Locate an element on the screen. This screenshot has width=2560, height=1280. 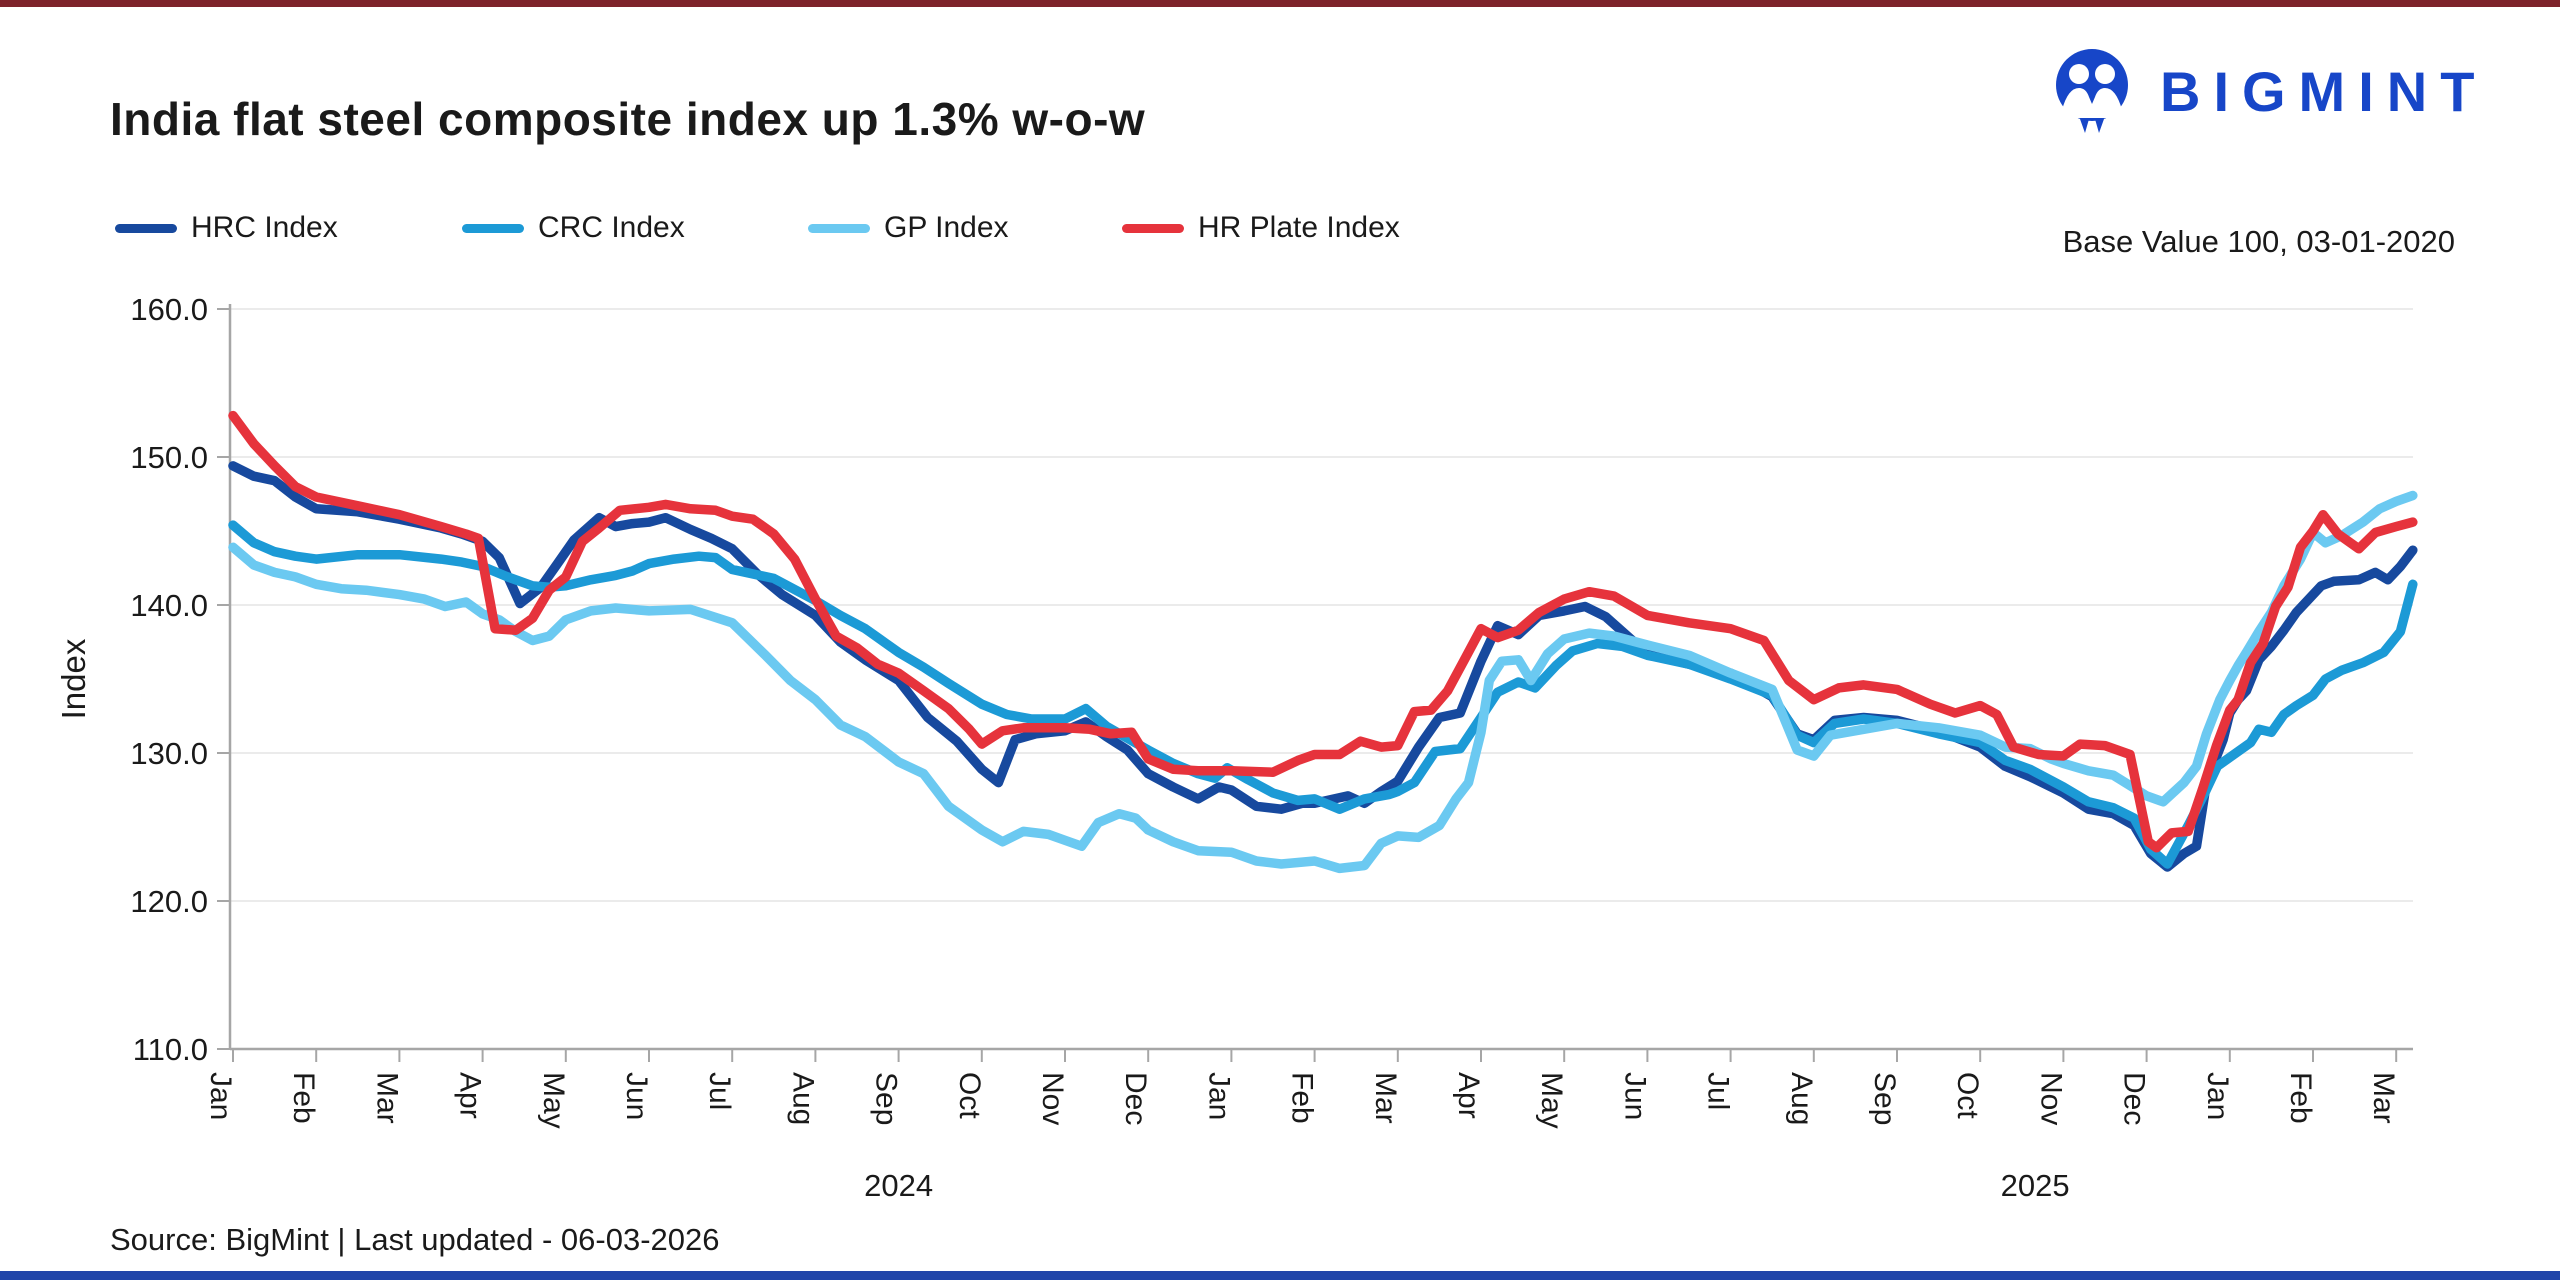
x-tick-label-7: Aug is located at coordinates (802, 1098).